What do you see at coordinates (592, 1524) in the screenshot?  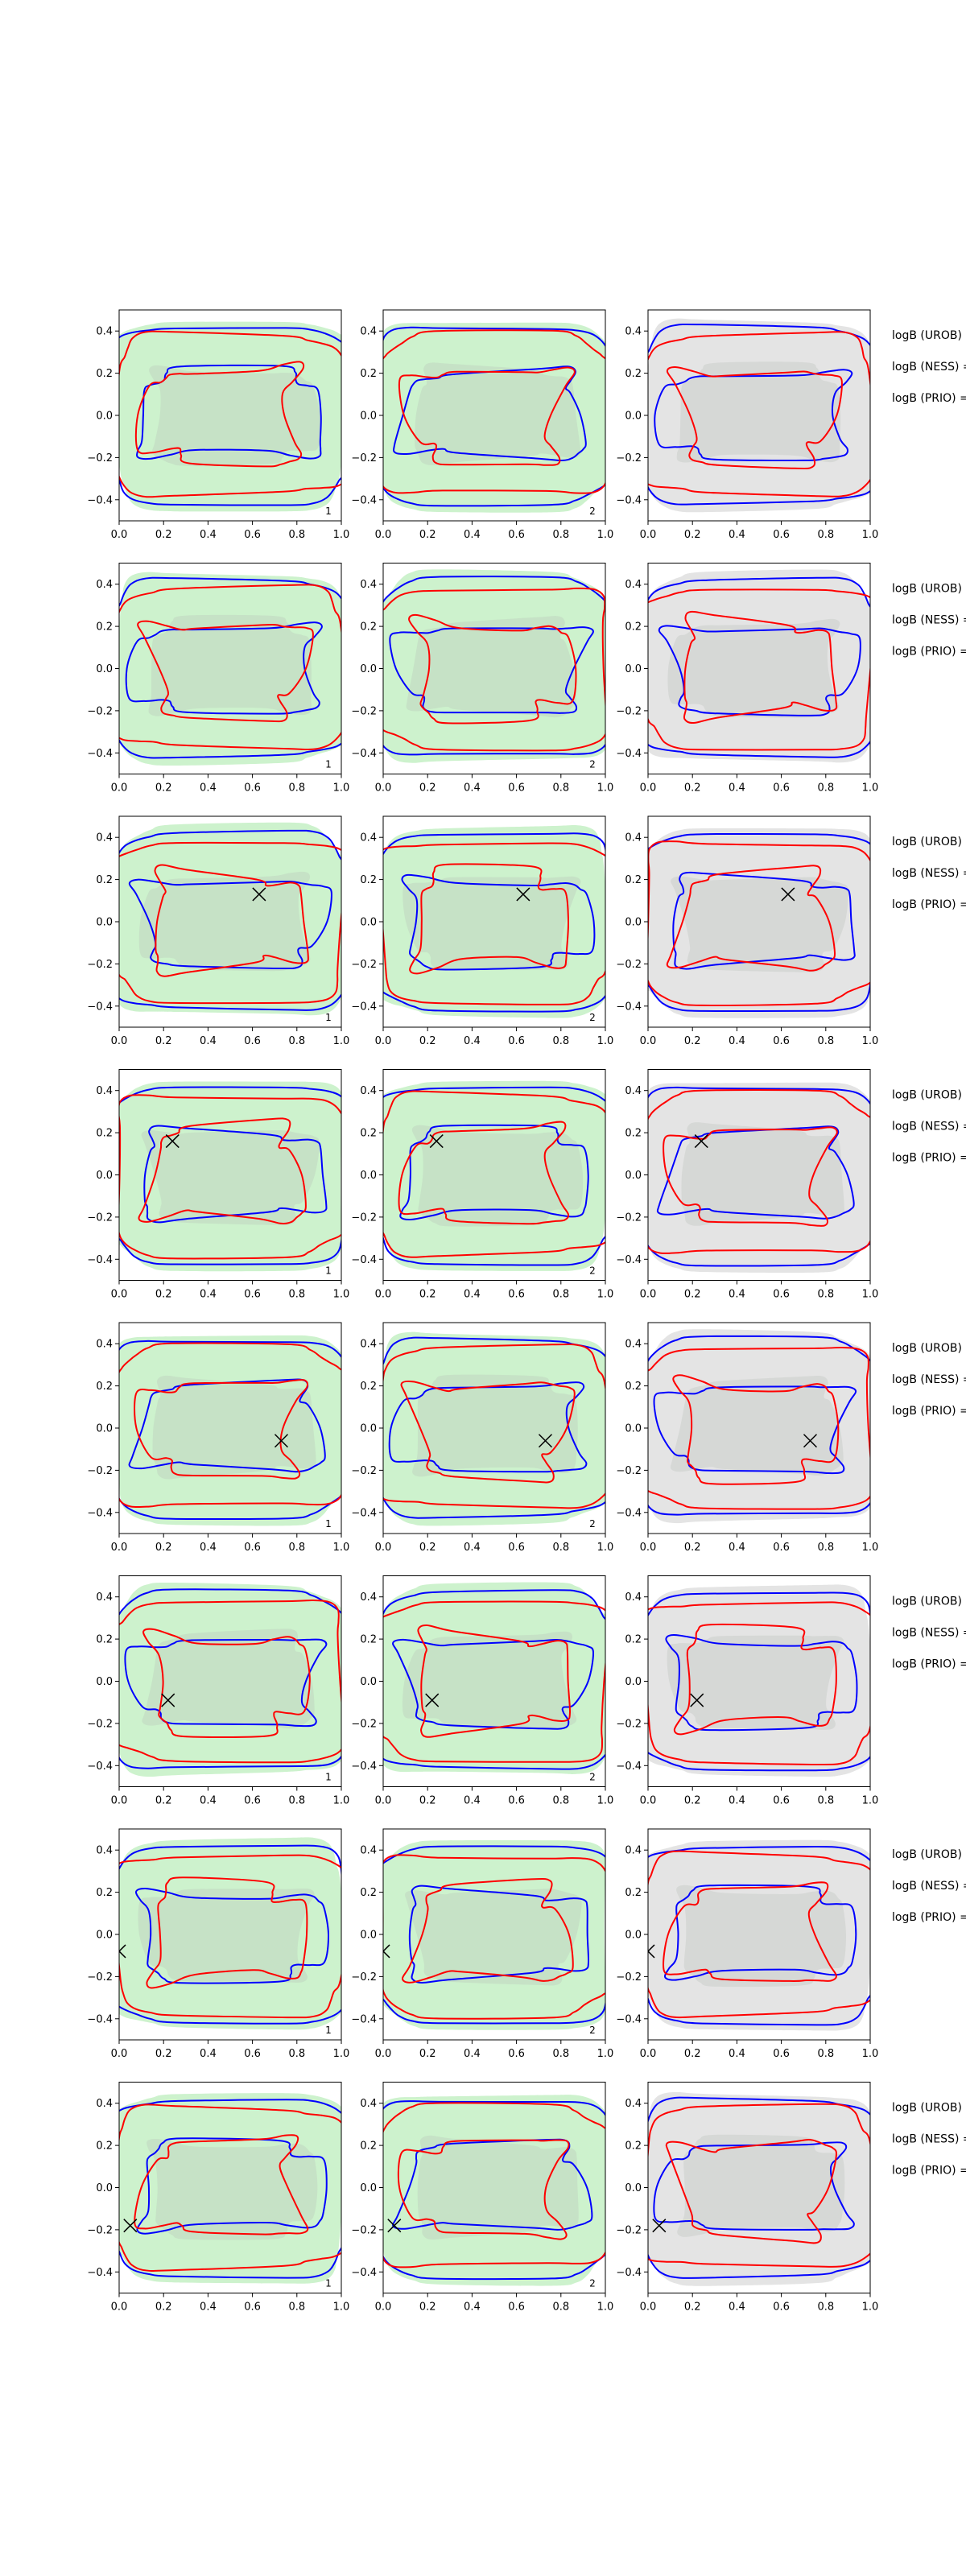 I see `panel-number: 2` at bounding box center [592, 1524].